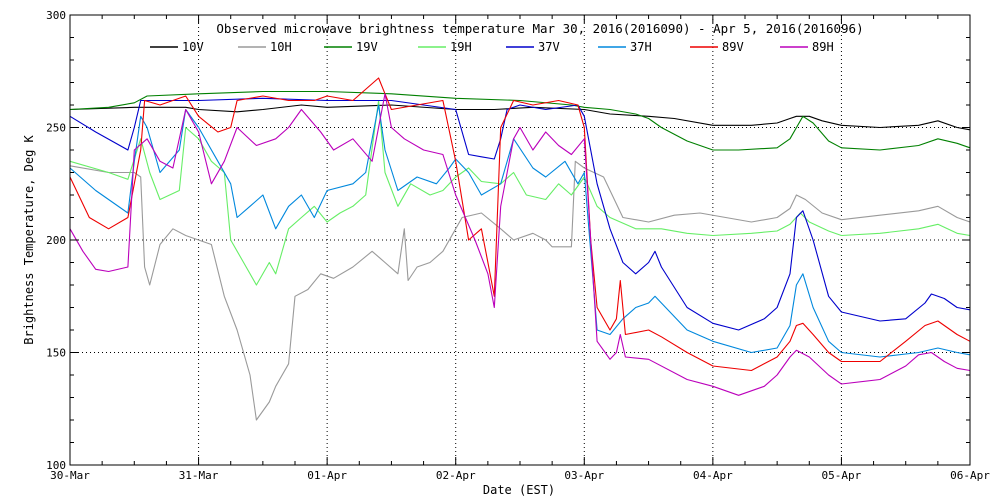 The image size is (1000, 504). Describe the element at coordinates (492, 47) in the screenshot. I see `legend: 10V 10H 19V 19H 37V 37H 89V 89H` at that location.